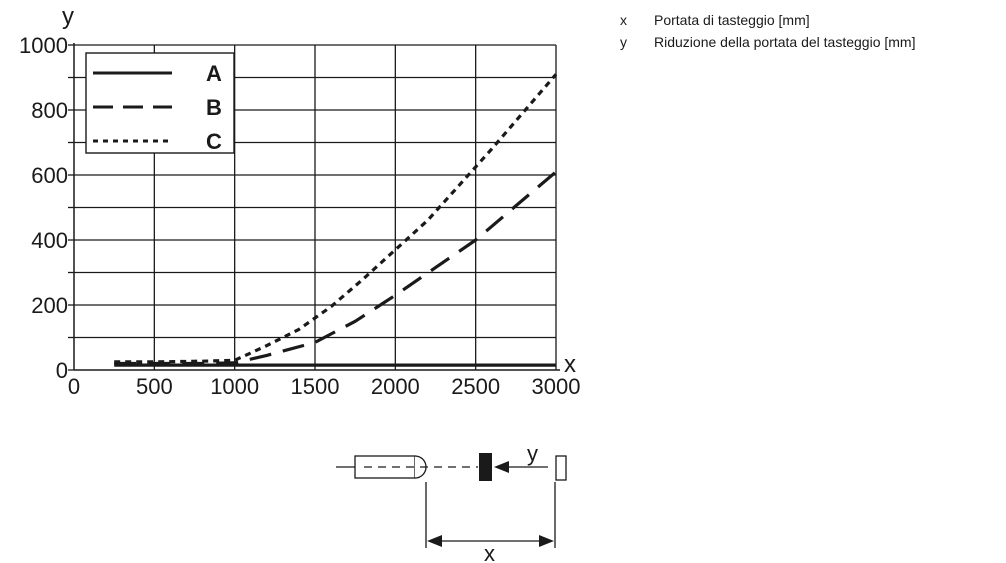  What do you see at coordinates (732, 20) in the screenshot?
I see `axis-key-x-text: Portata di tasteggio [mm]` at bounding box center [732, 20].